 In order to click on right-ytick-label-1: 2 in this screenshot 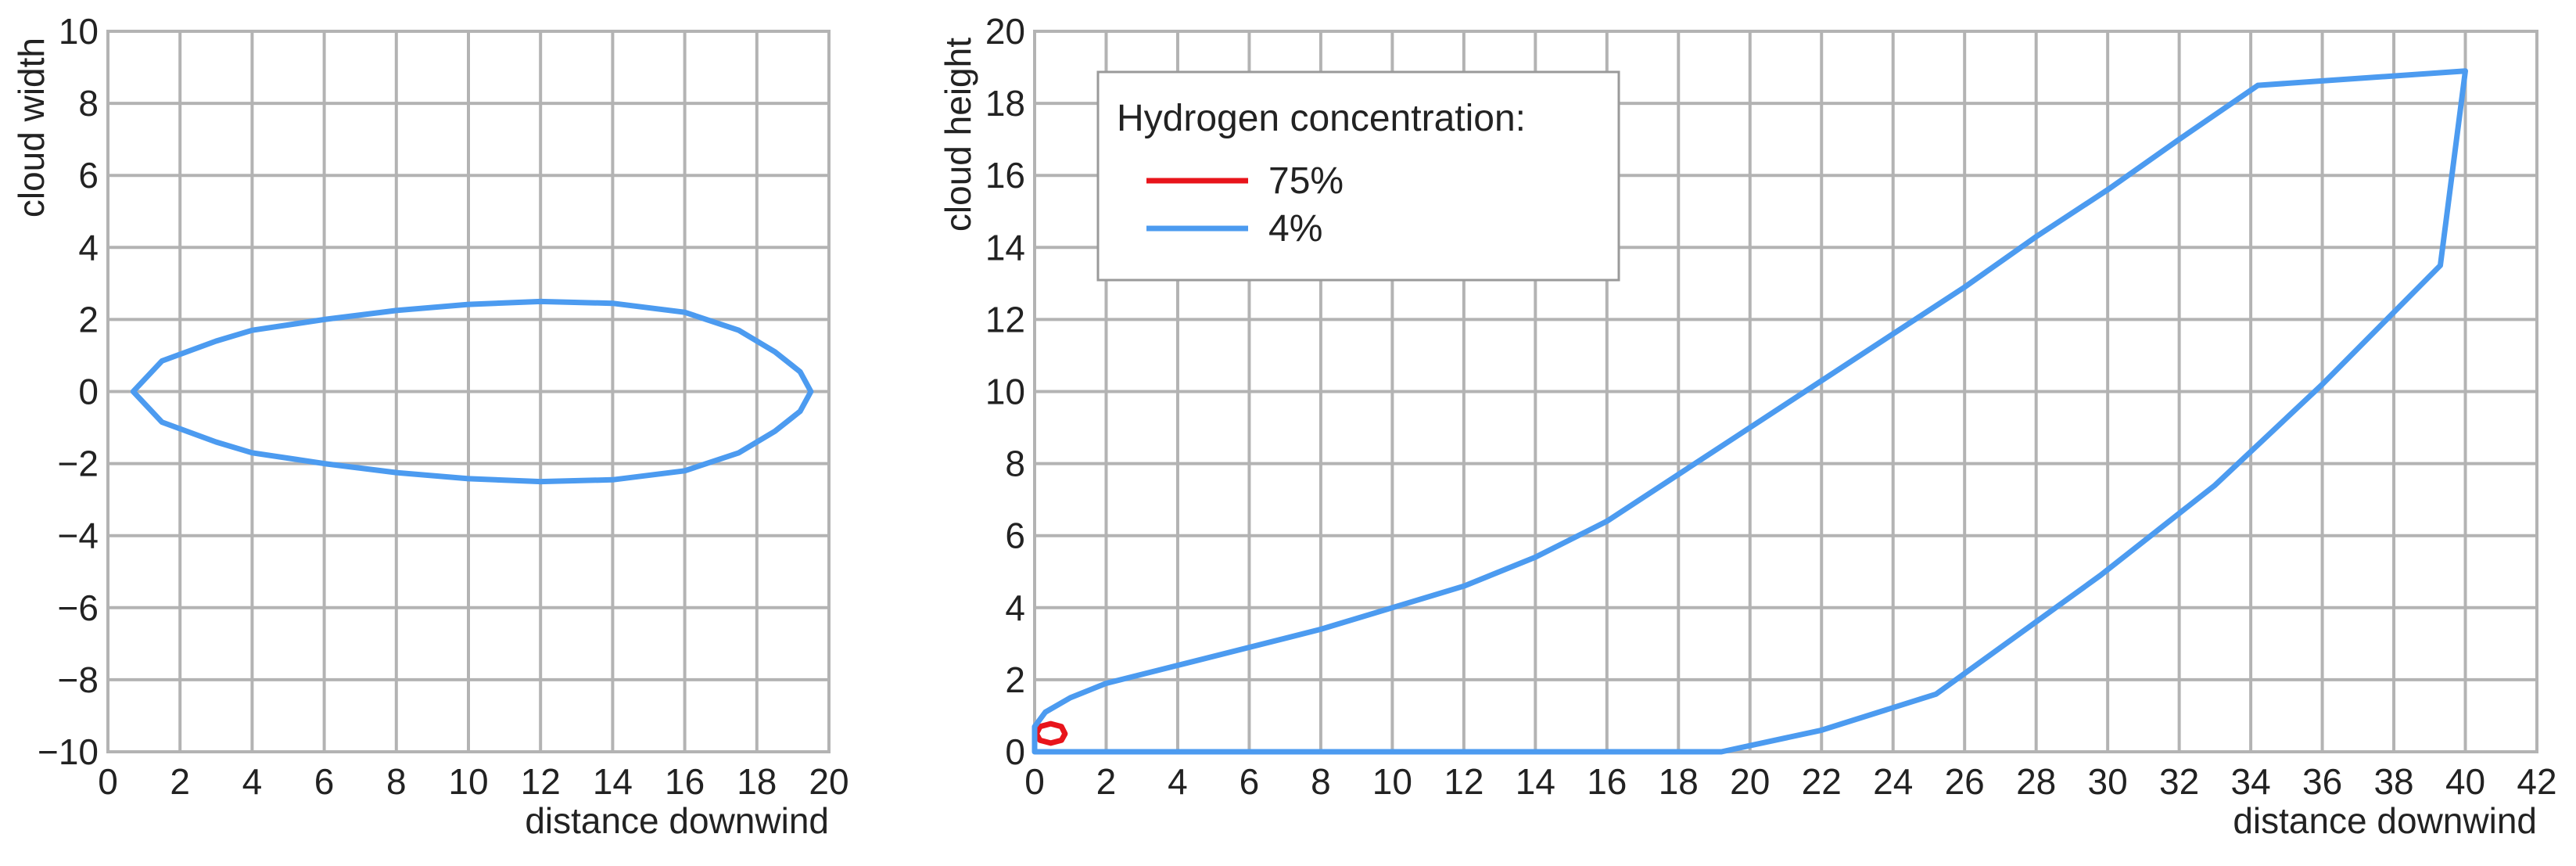, I will do `click(1015, 679)`.